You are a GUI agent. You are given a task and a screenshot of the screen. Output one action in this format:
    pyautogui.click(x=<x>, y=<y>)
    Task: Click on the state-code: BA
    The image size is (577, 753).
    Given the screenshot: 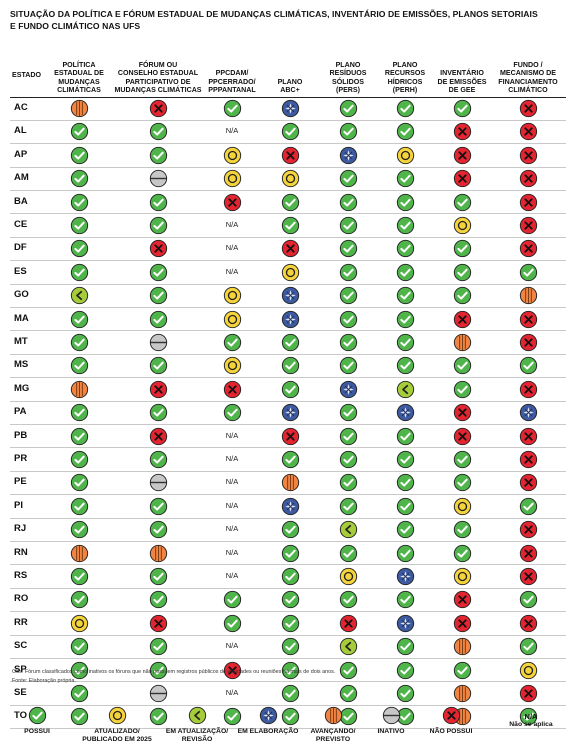 What is the action you would take?
    pyautogui.click(x=21, y=201)
    